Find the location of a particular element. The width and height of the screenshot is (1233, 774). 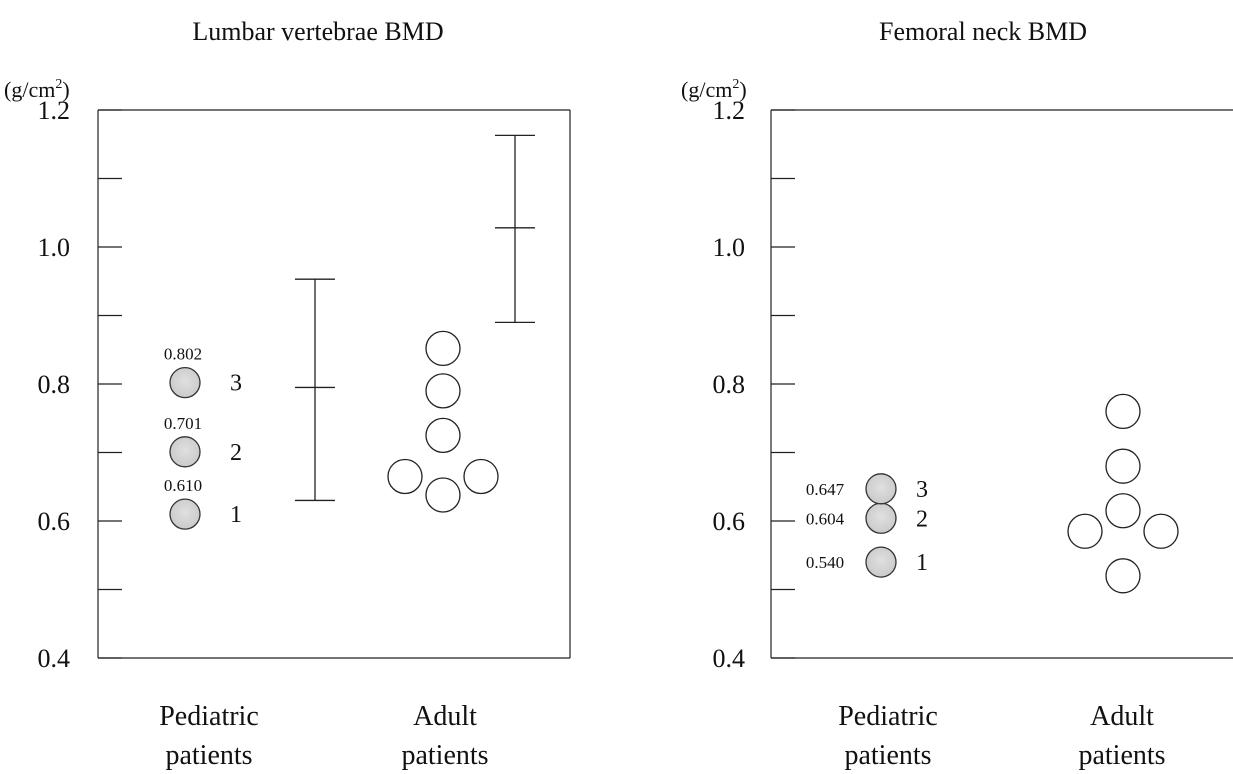

chart-title: Lumbar vertebrae BMD is located at coordinates (317, 31).